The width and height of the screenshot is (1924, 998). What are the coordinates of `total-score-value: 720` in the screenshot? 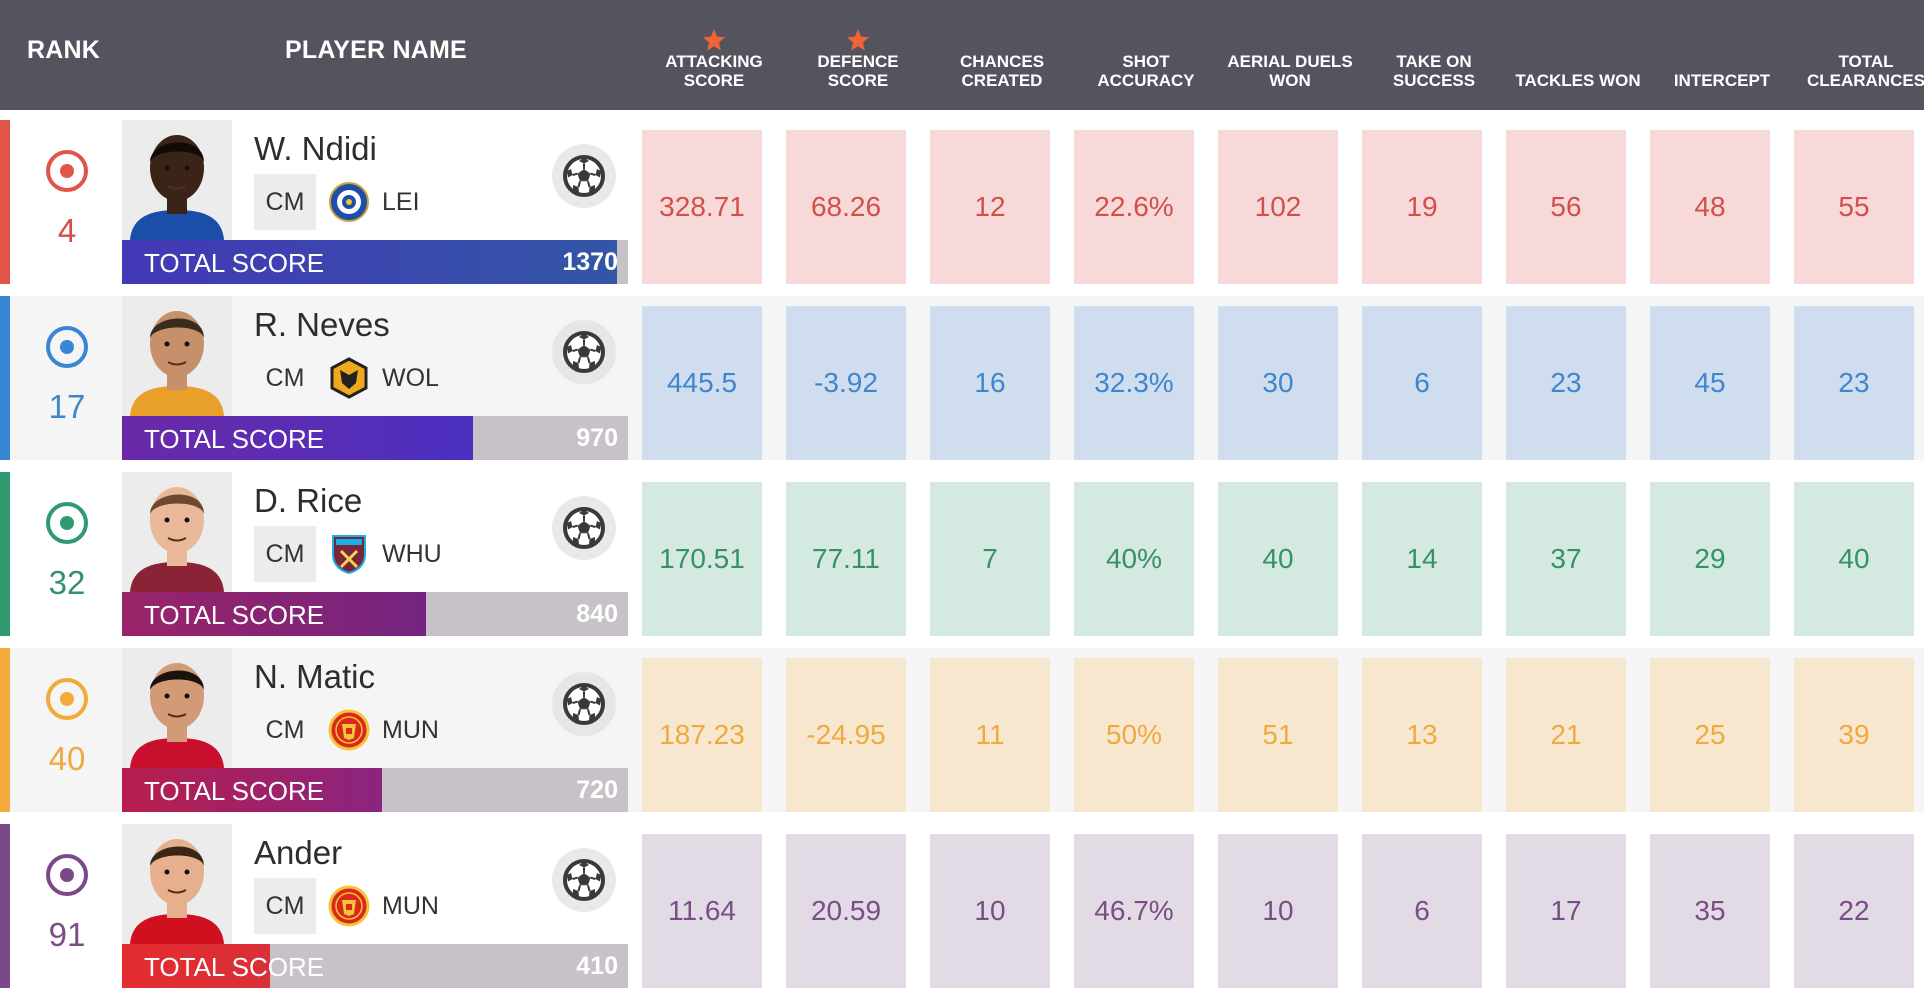 It's located at (597, 790).